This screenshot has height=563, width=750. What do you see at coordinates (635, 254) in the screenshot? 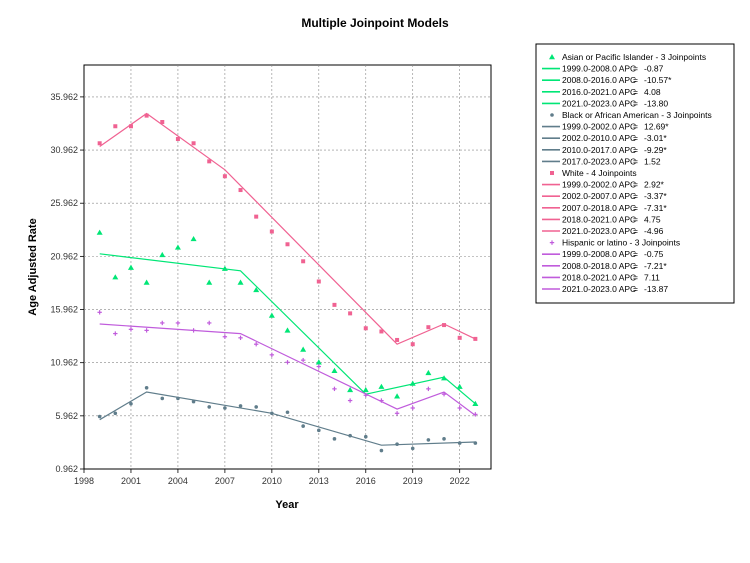
I see `legend-apc-eq-3-0: =` at bounding box center [635, 254].